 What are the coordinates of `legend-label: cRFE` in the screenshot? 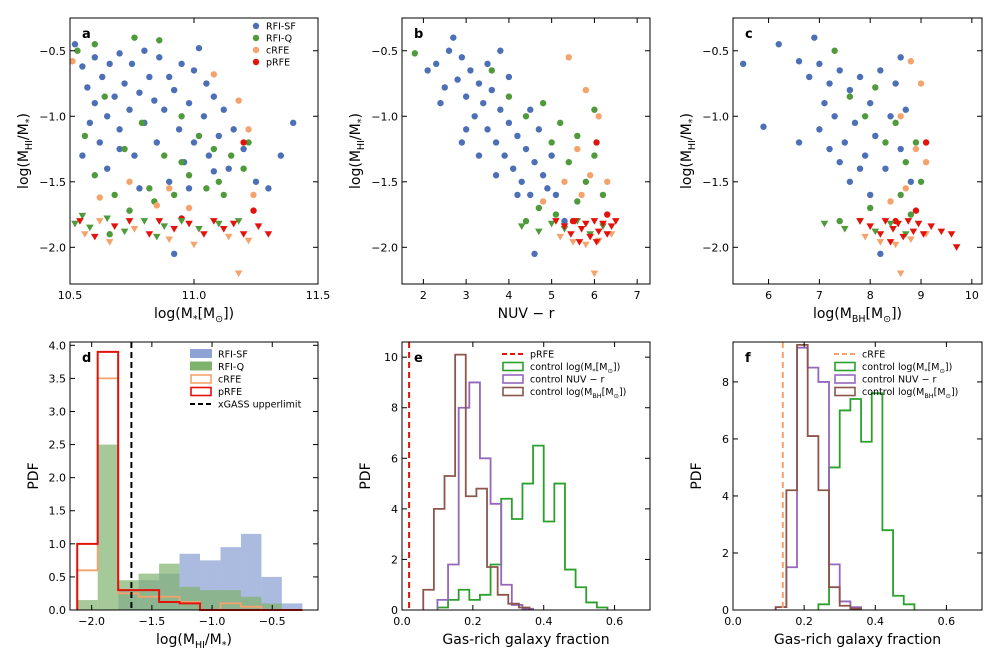 It's located at (229, 380).